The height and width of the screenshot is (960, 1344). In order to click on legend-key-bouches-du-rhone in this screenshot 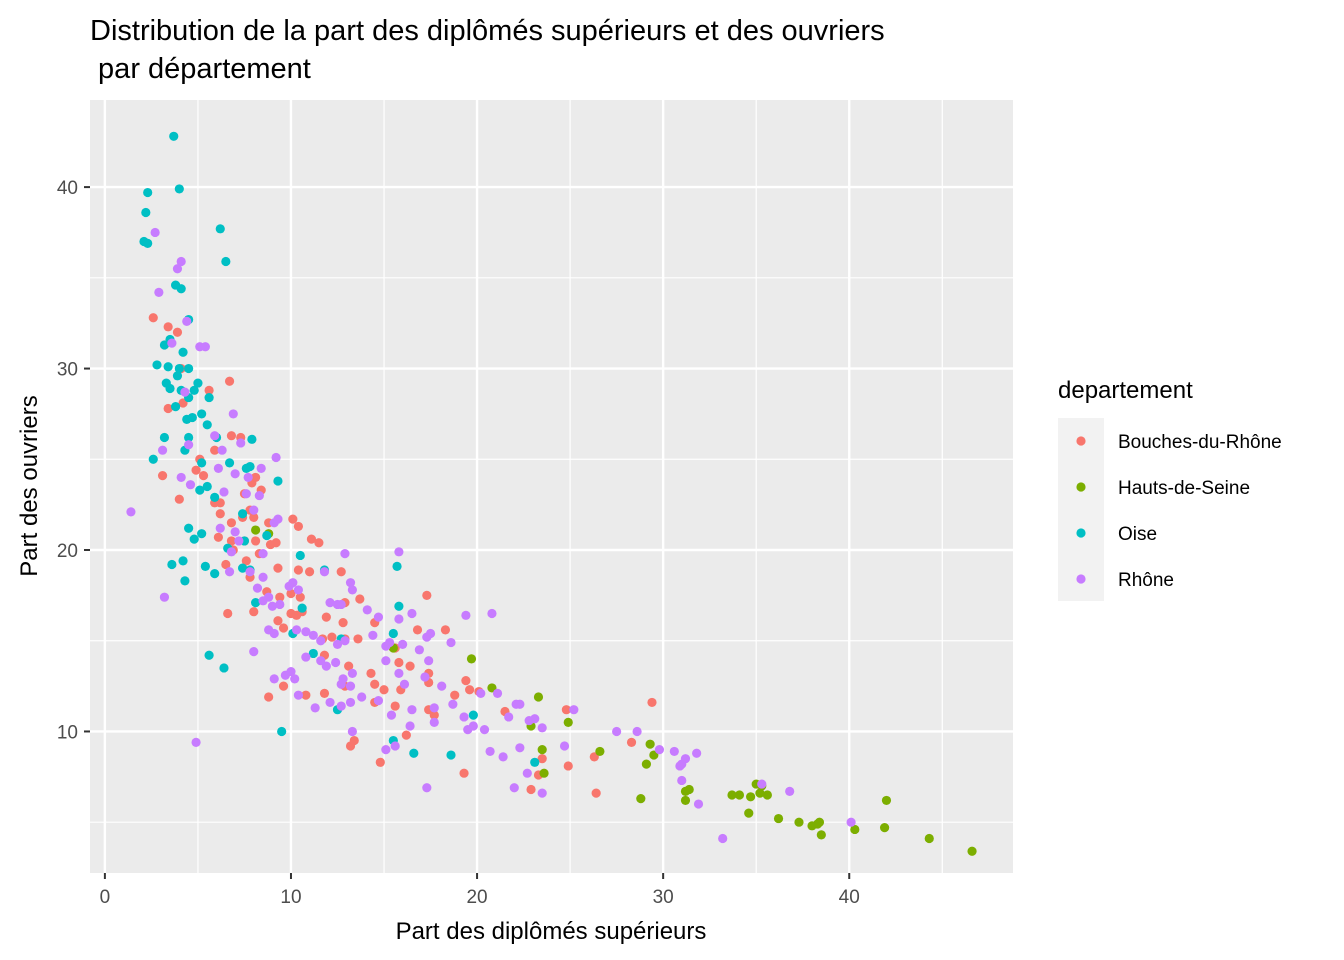, I will do `click(1081, 441)`.